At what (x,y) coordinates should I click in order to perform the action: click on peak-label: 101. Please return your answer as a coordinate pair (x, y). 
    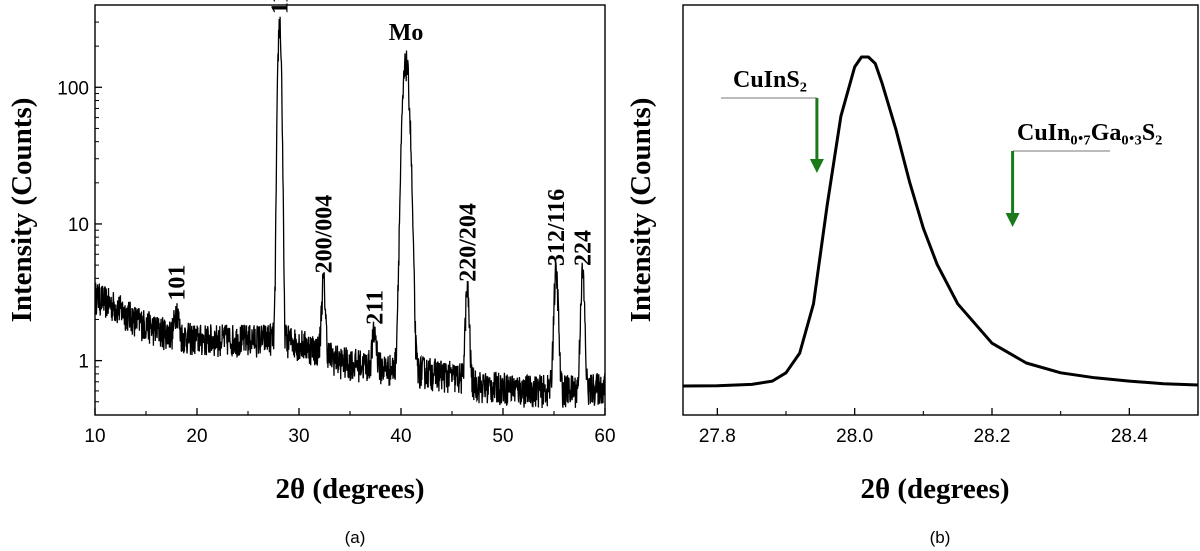
    Looking at the image, I should click on (178, 283).